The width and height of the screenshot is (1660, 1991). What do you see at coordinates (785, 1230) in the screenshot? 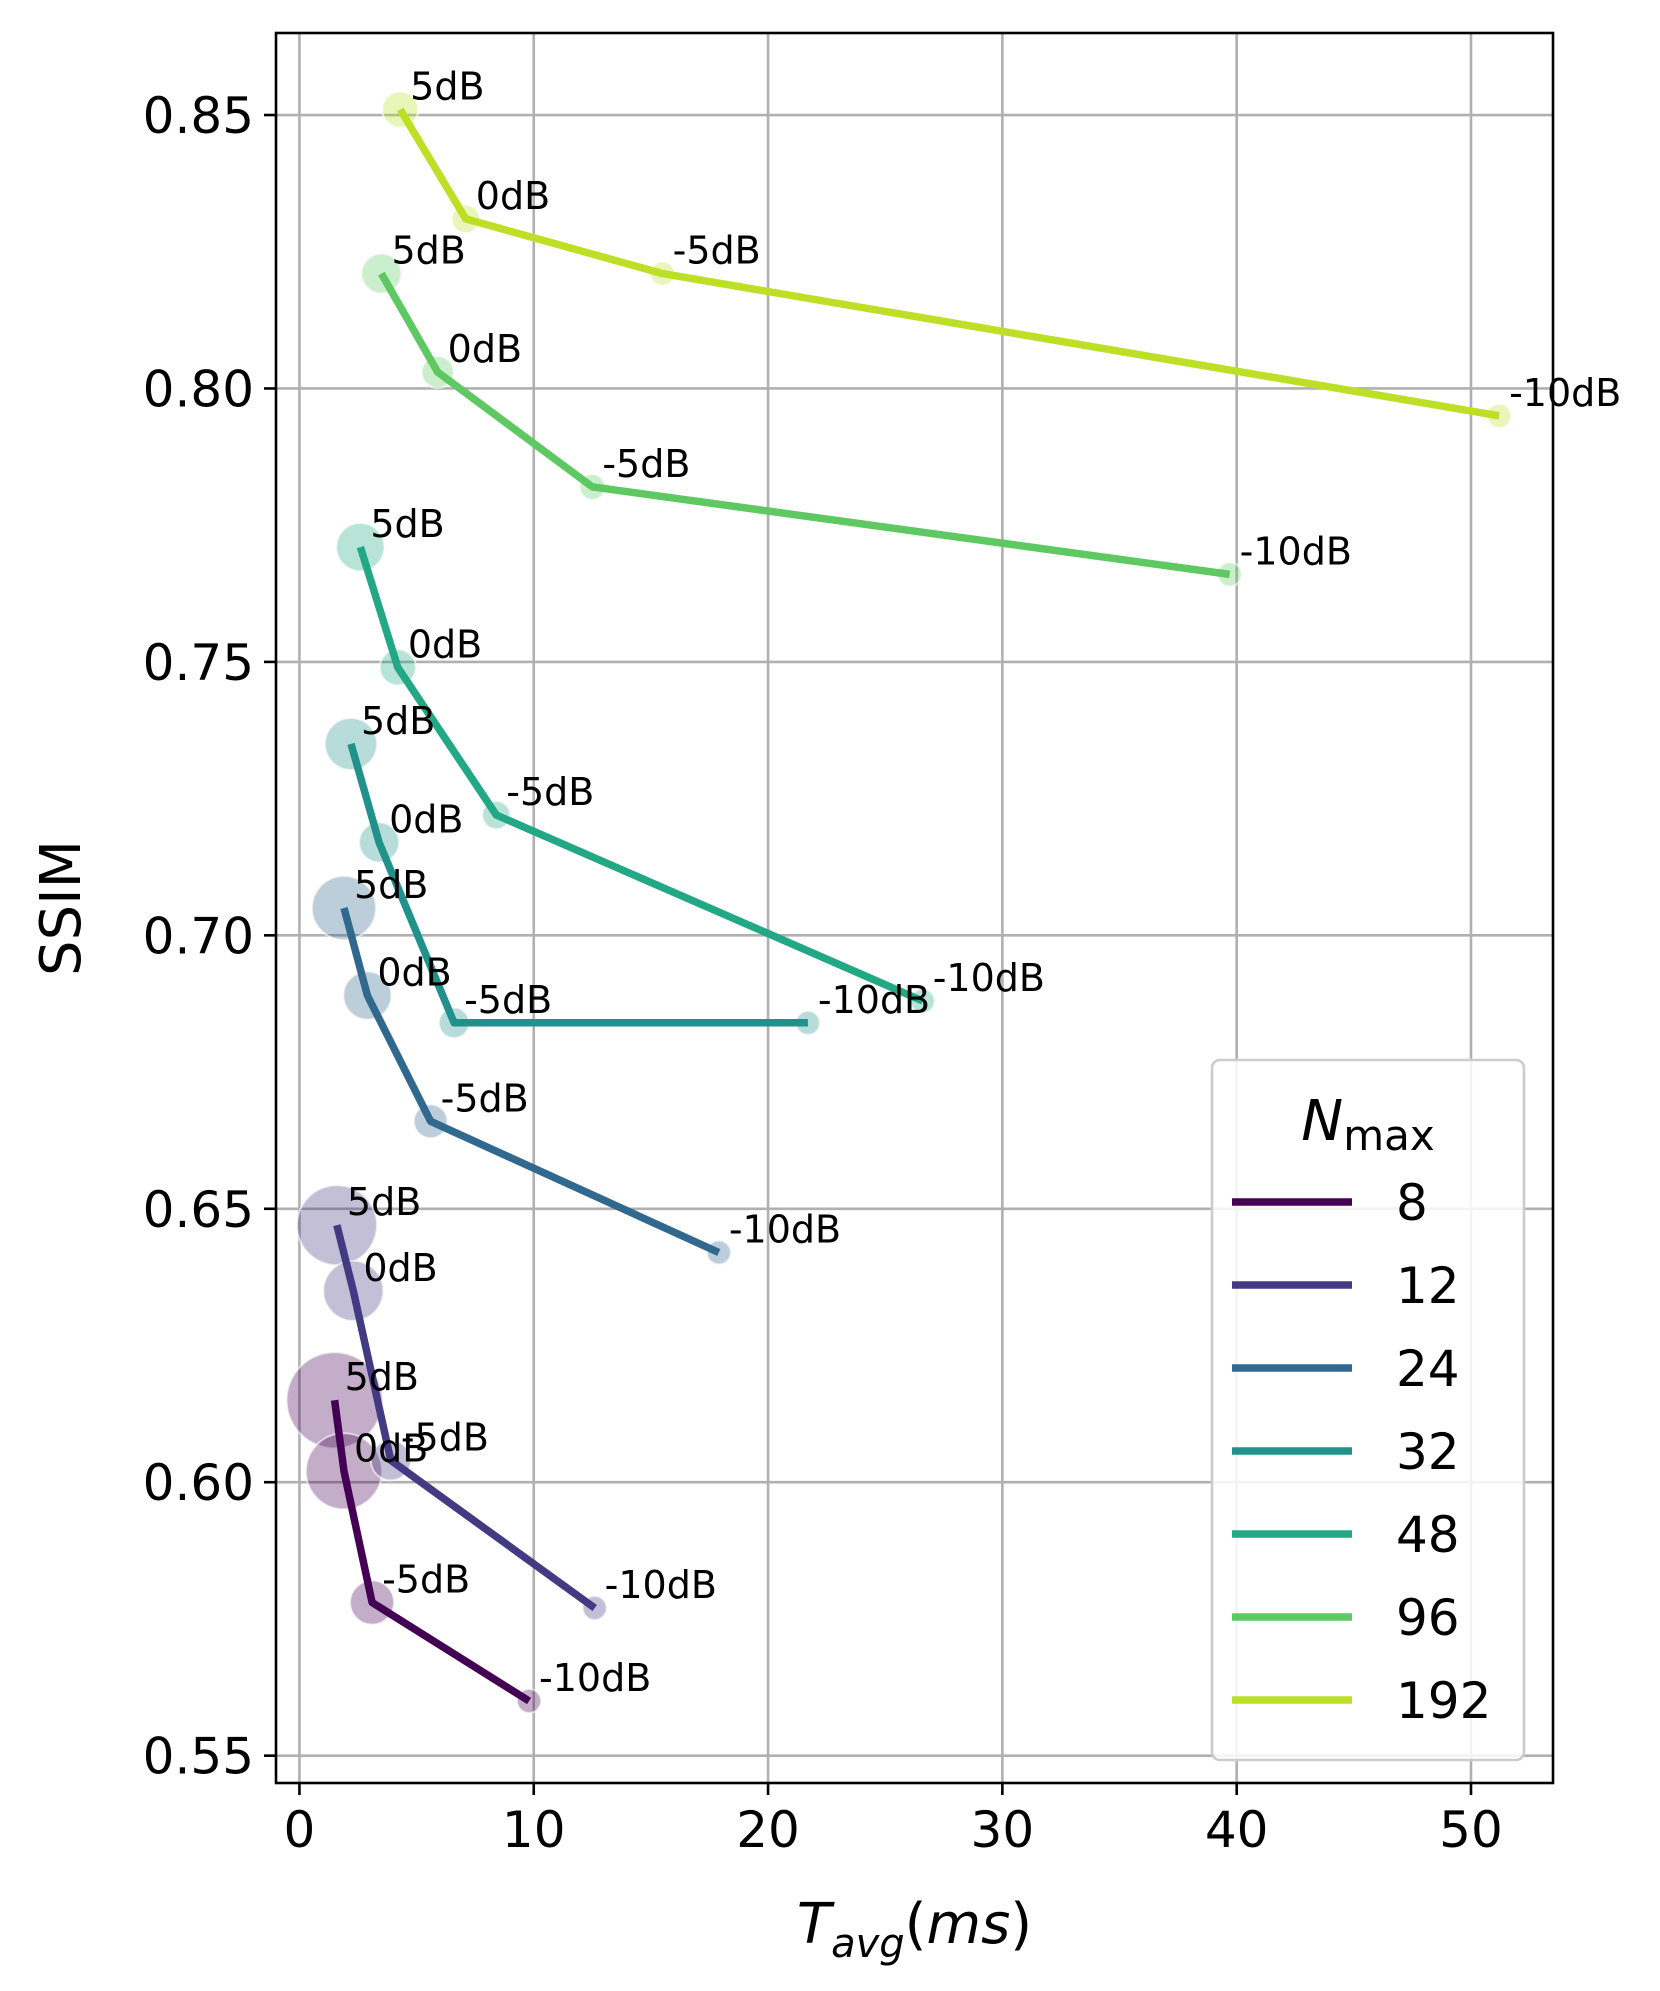
I see `series-24-point-3-label: -10dB` at bounding box center [785, 1230].